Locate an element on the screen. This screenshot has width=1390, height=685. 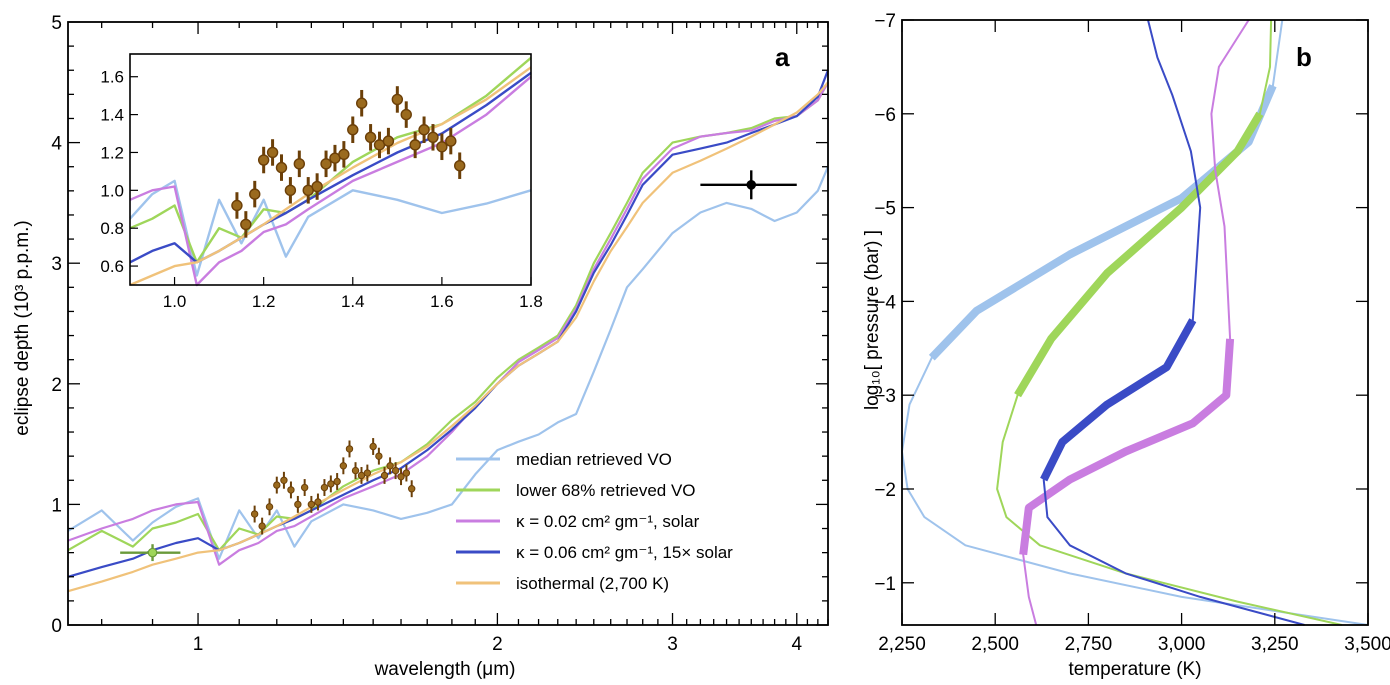
profile-thick-lower68 is located at coordinates (1139, 254).